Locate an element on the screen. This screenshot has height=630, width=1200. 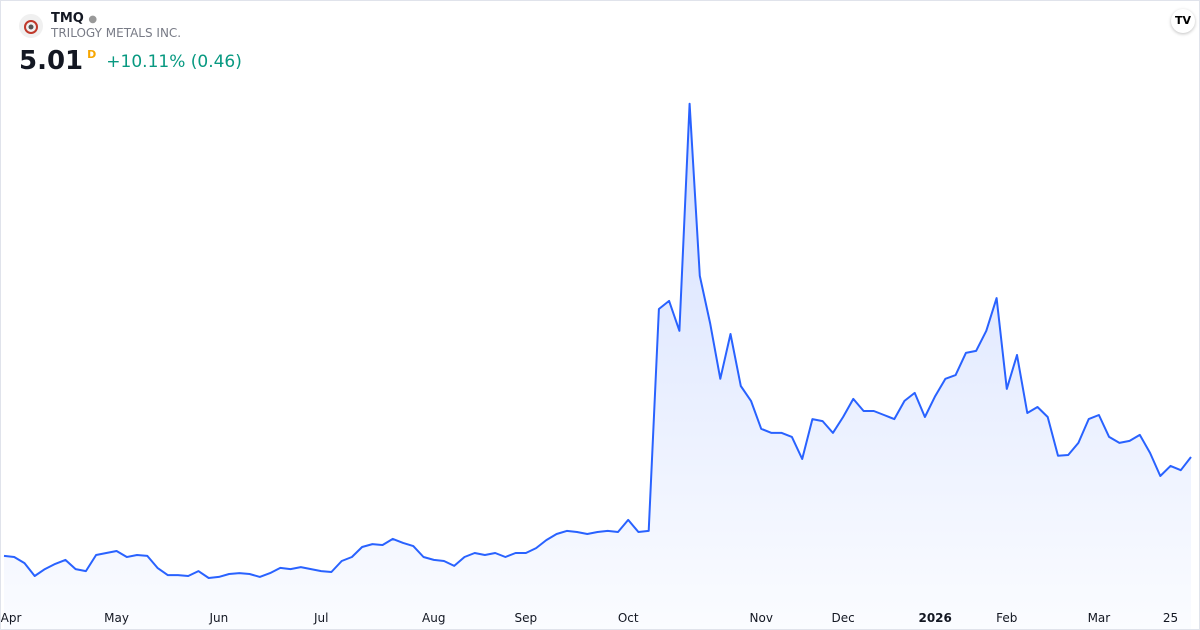
x-tick-label: 25 is located at coordinates (1170, 618).